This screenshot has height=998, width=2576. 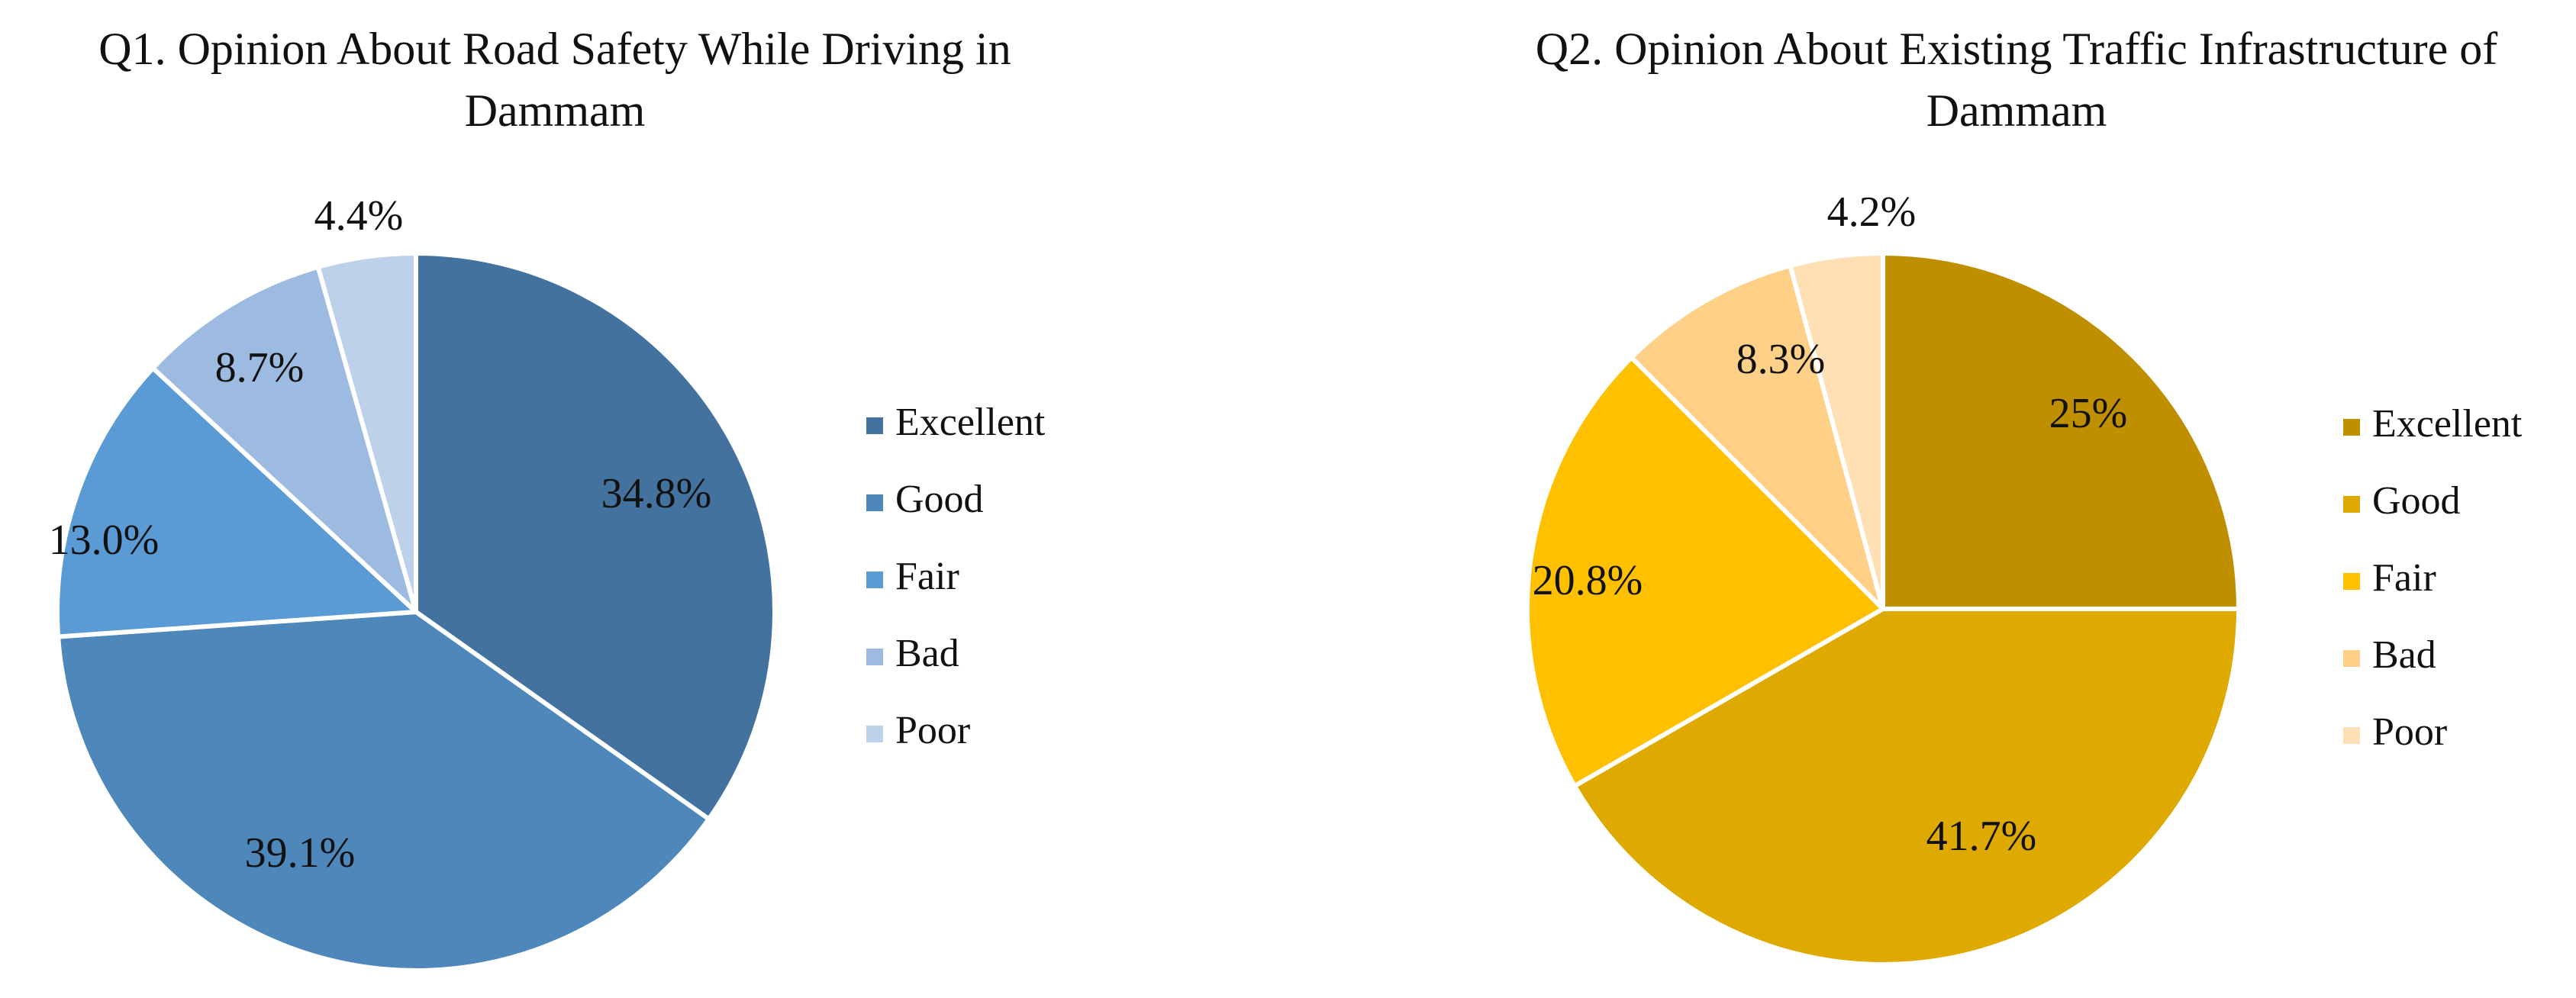 I want to click on chart2-legend-item-poor: Poor, so click(x=2395, y=732).